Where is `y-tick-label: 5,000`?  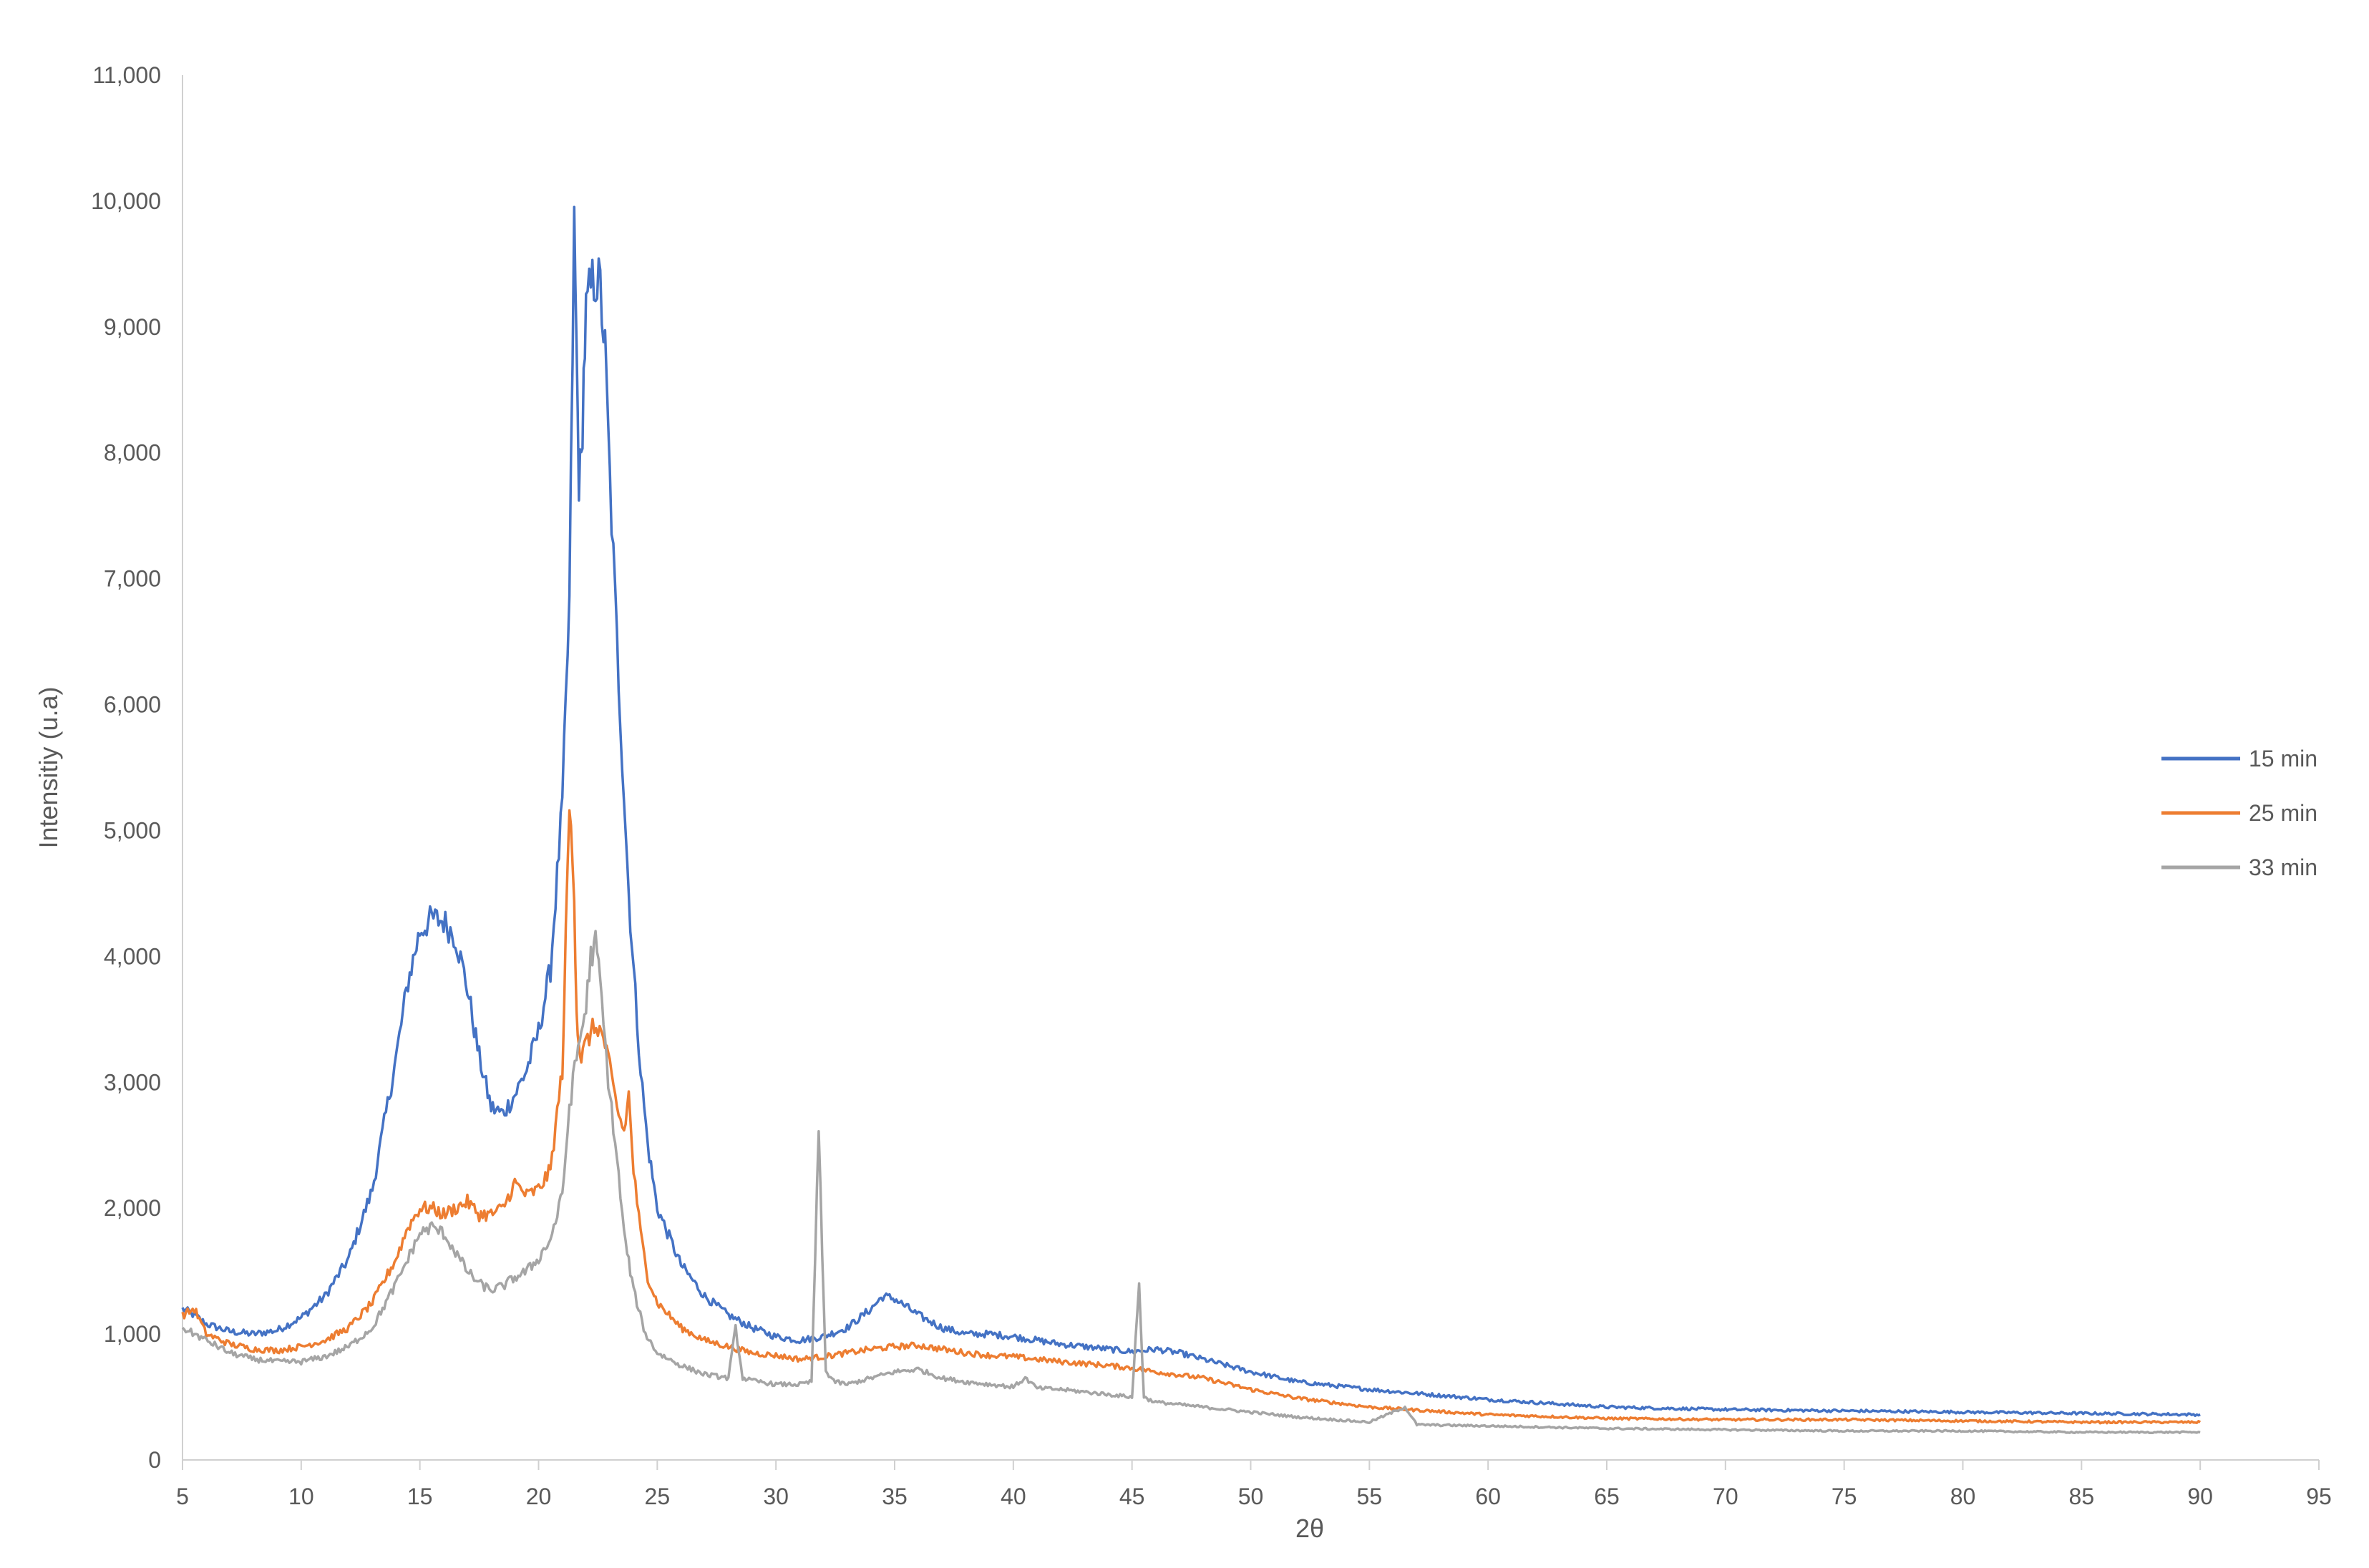
y-tick-label: 5,000 is located at coordinates (132, 830).